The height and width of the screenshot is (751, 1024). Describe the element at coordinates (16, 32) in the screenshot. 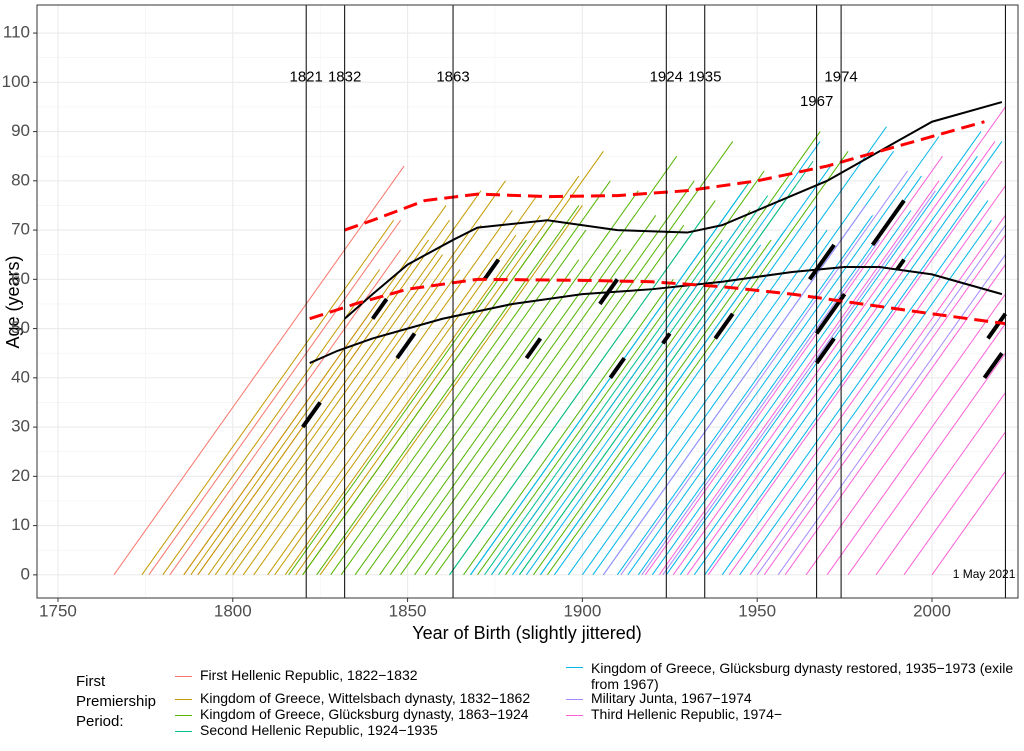

I see `y-tick-label: 110` at that location.